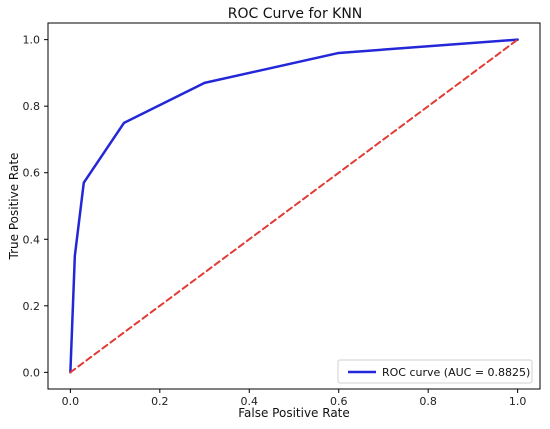 This screenshot has width=550, height=429. What do you see at coordinates (32, 106) in the screenshot?
I see `y-tick-label-4: 0.8` at bounding box center [32, 106].